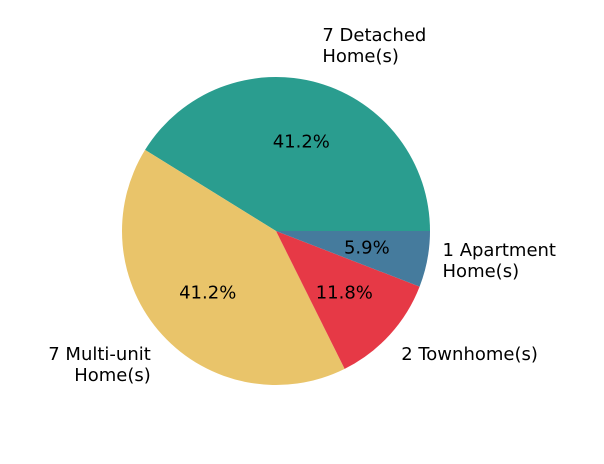 This screenshot has width=604, height=464. I want to click on percent-label-7-detached-home-s: 41.2%, so click(301, 142).